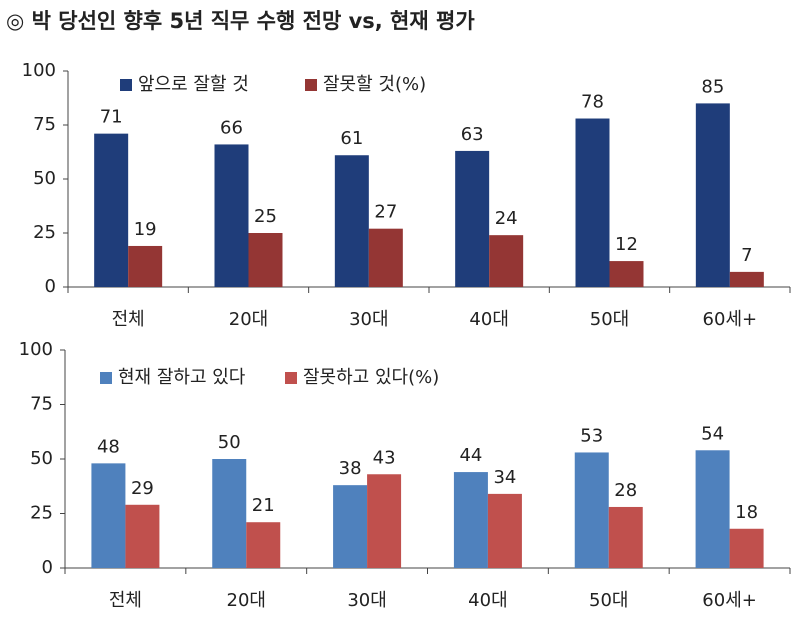  What do you see at coordinates (108, 446) in the screenshot?
I see `value-label: 48` at bounding box center [108, 446].